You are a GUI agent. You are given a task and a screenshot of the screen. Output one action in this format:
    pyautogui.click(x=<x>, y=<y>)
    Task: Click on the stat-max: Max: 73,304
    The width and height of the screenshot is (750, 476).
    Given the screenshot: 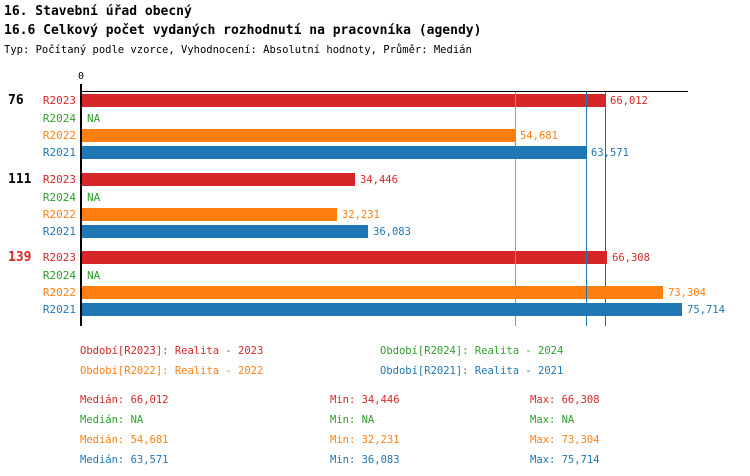 What is the action you would take?
    pyautogui.click(x=565, y=440)
    